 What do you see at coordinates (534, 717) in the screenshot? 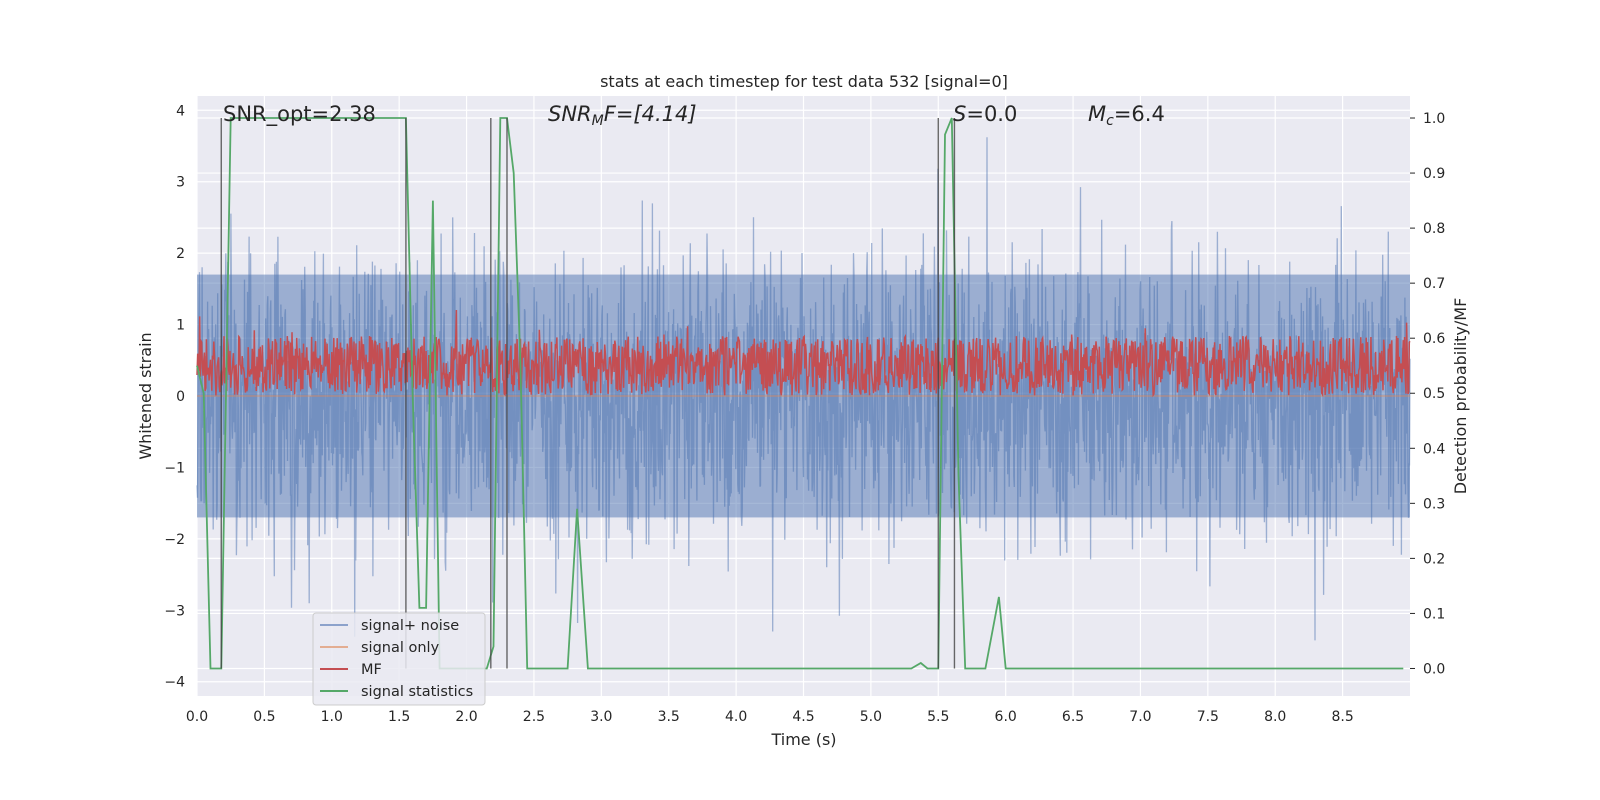
I see `x-tick-label-5: 2.5` at bounding box center [534, 717].